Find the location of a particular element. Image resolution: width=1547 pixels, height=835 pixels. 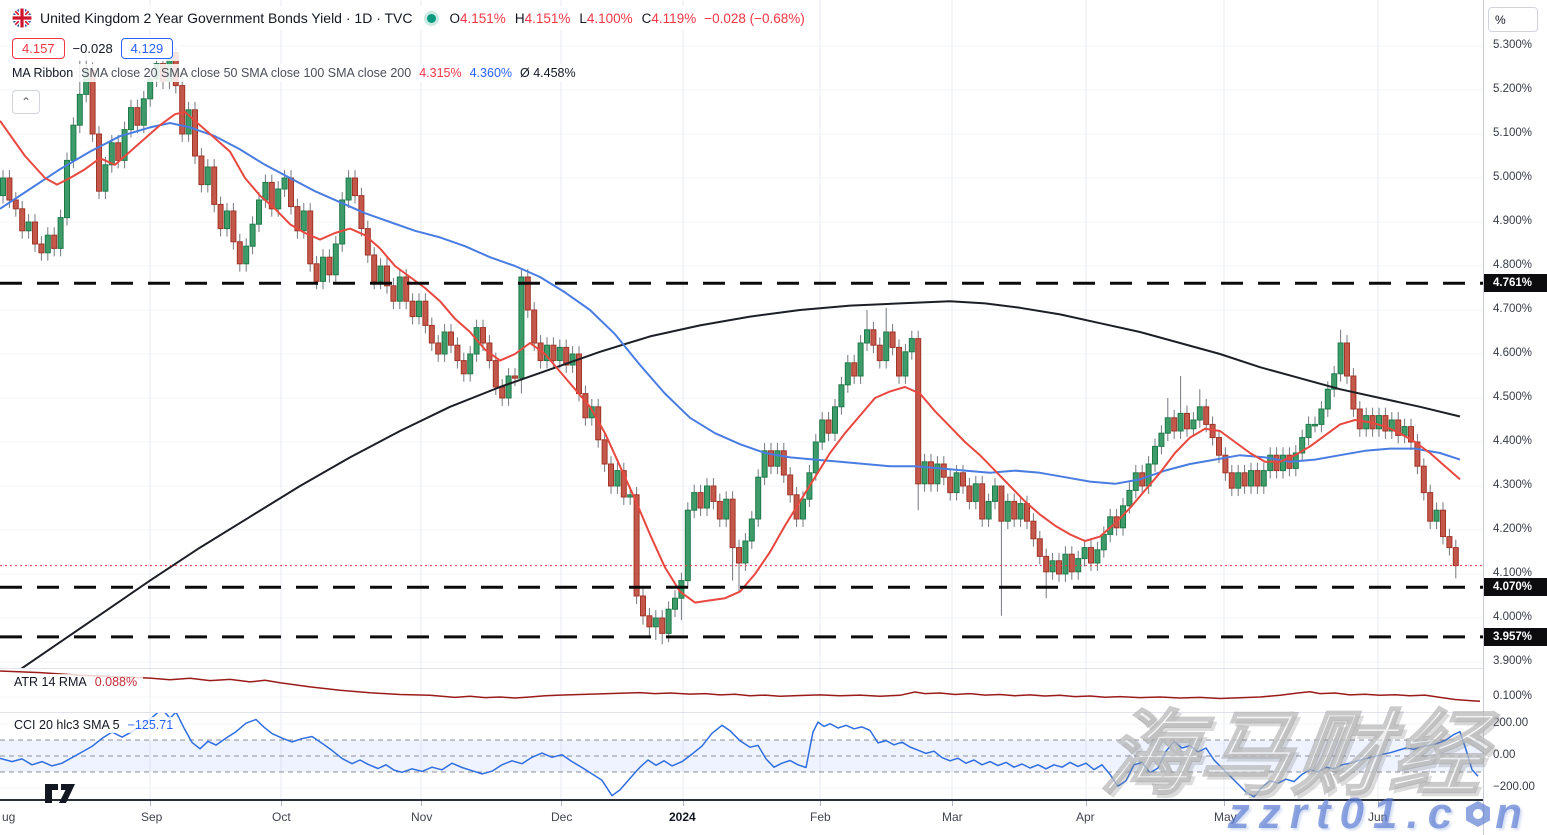

ma-average-value: Ø 4.458% is located at coordinates (548, 73).